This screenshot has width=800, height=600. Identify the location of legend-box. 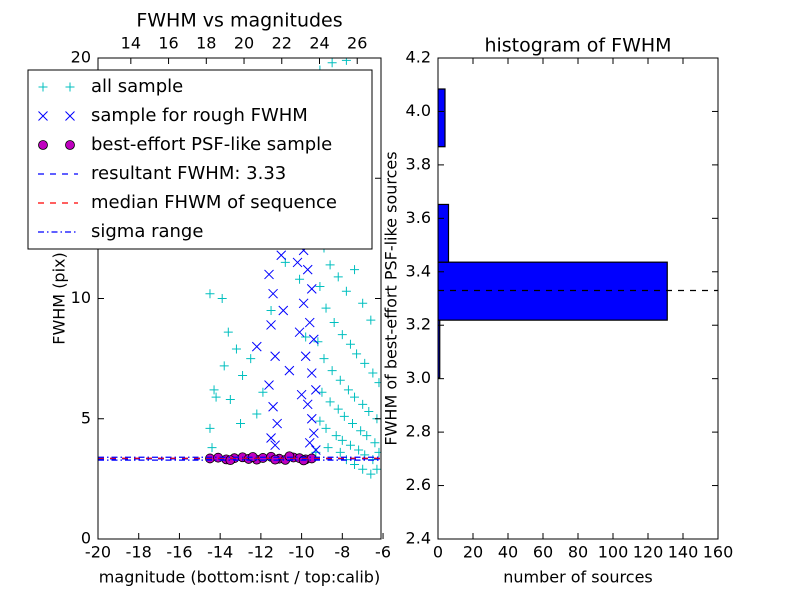
(200, 159).